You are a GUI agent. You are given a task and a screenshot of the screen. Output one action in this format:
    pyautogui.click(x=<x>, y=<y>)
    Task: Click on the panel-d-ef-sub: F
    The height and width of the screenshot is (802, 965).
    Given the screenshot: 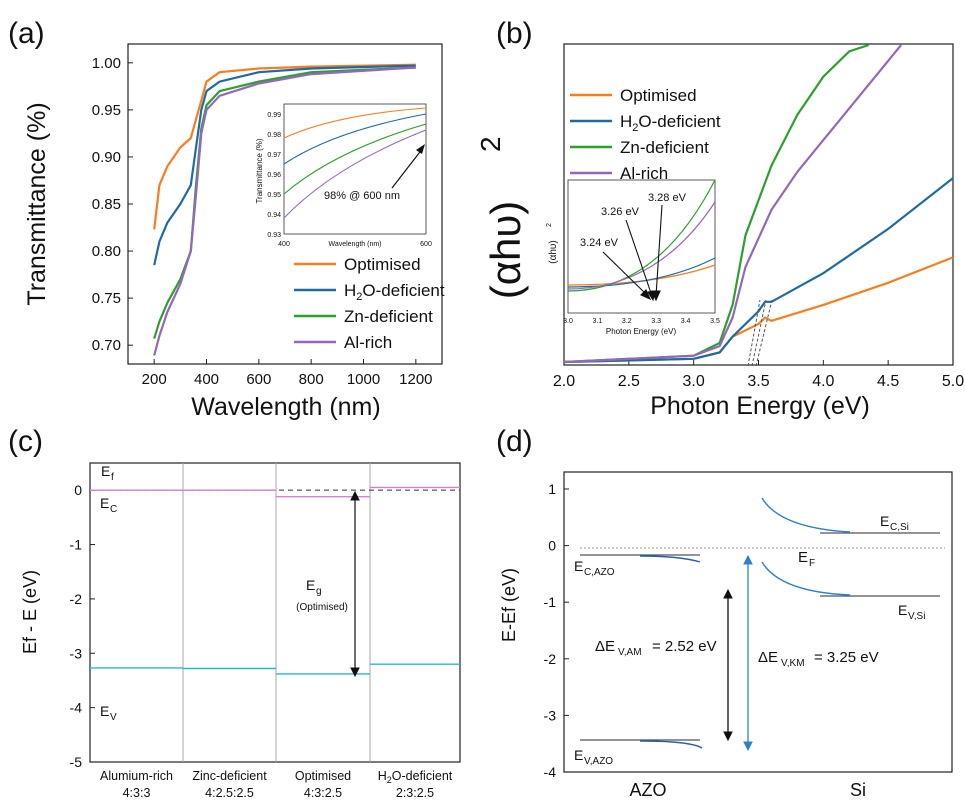 What is the action you would take?
    pyautogui.click(x=812, y=563)
    